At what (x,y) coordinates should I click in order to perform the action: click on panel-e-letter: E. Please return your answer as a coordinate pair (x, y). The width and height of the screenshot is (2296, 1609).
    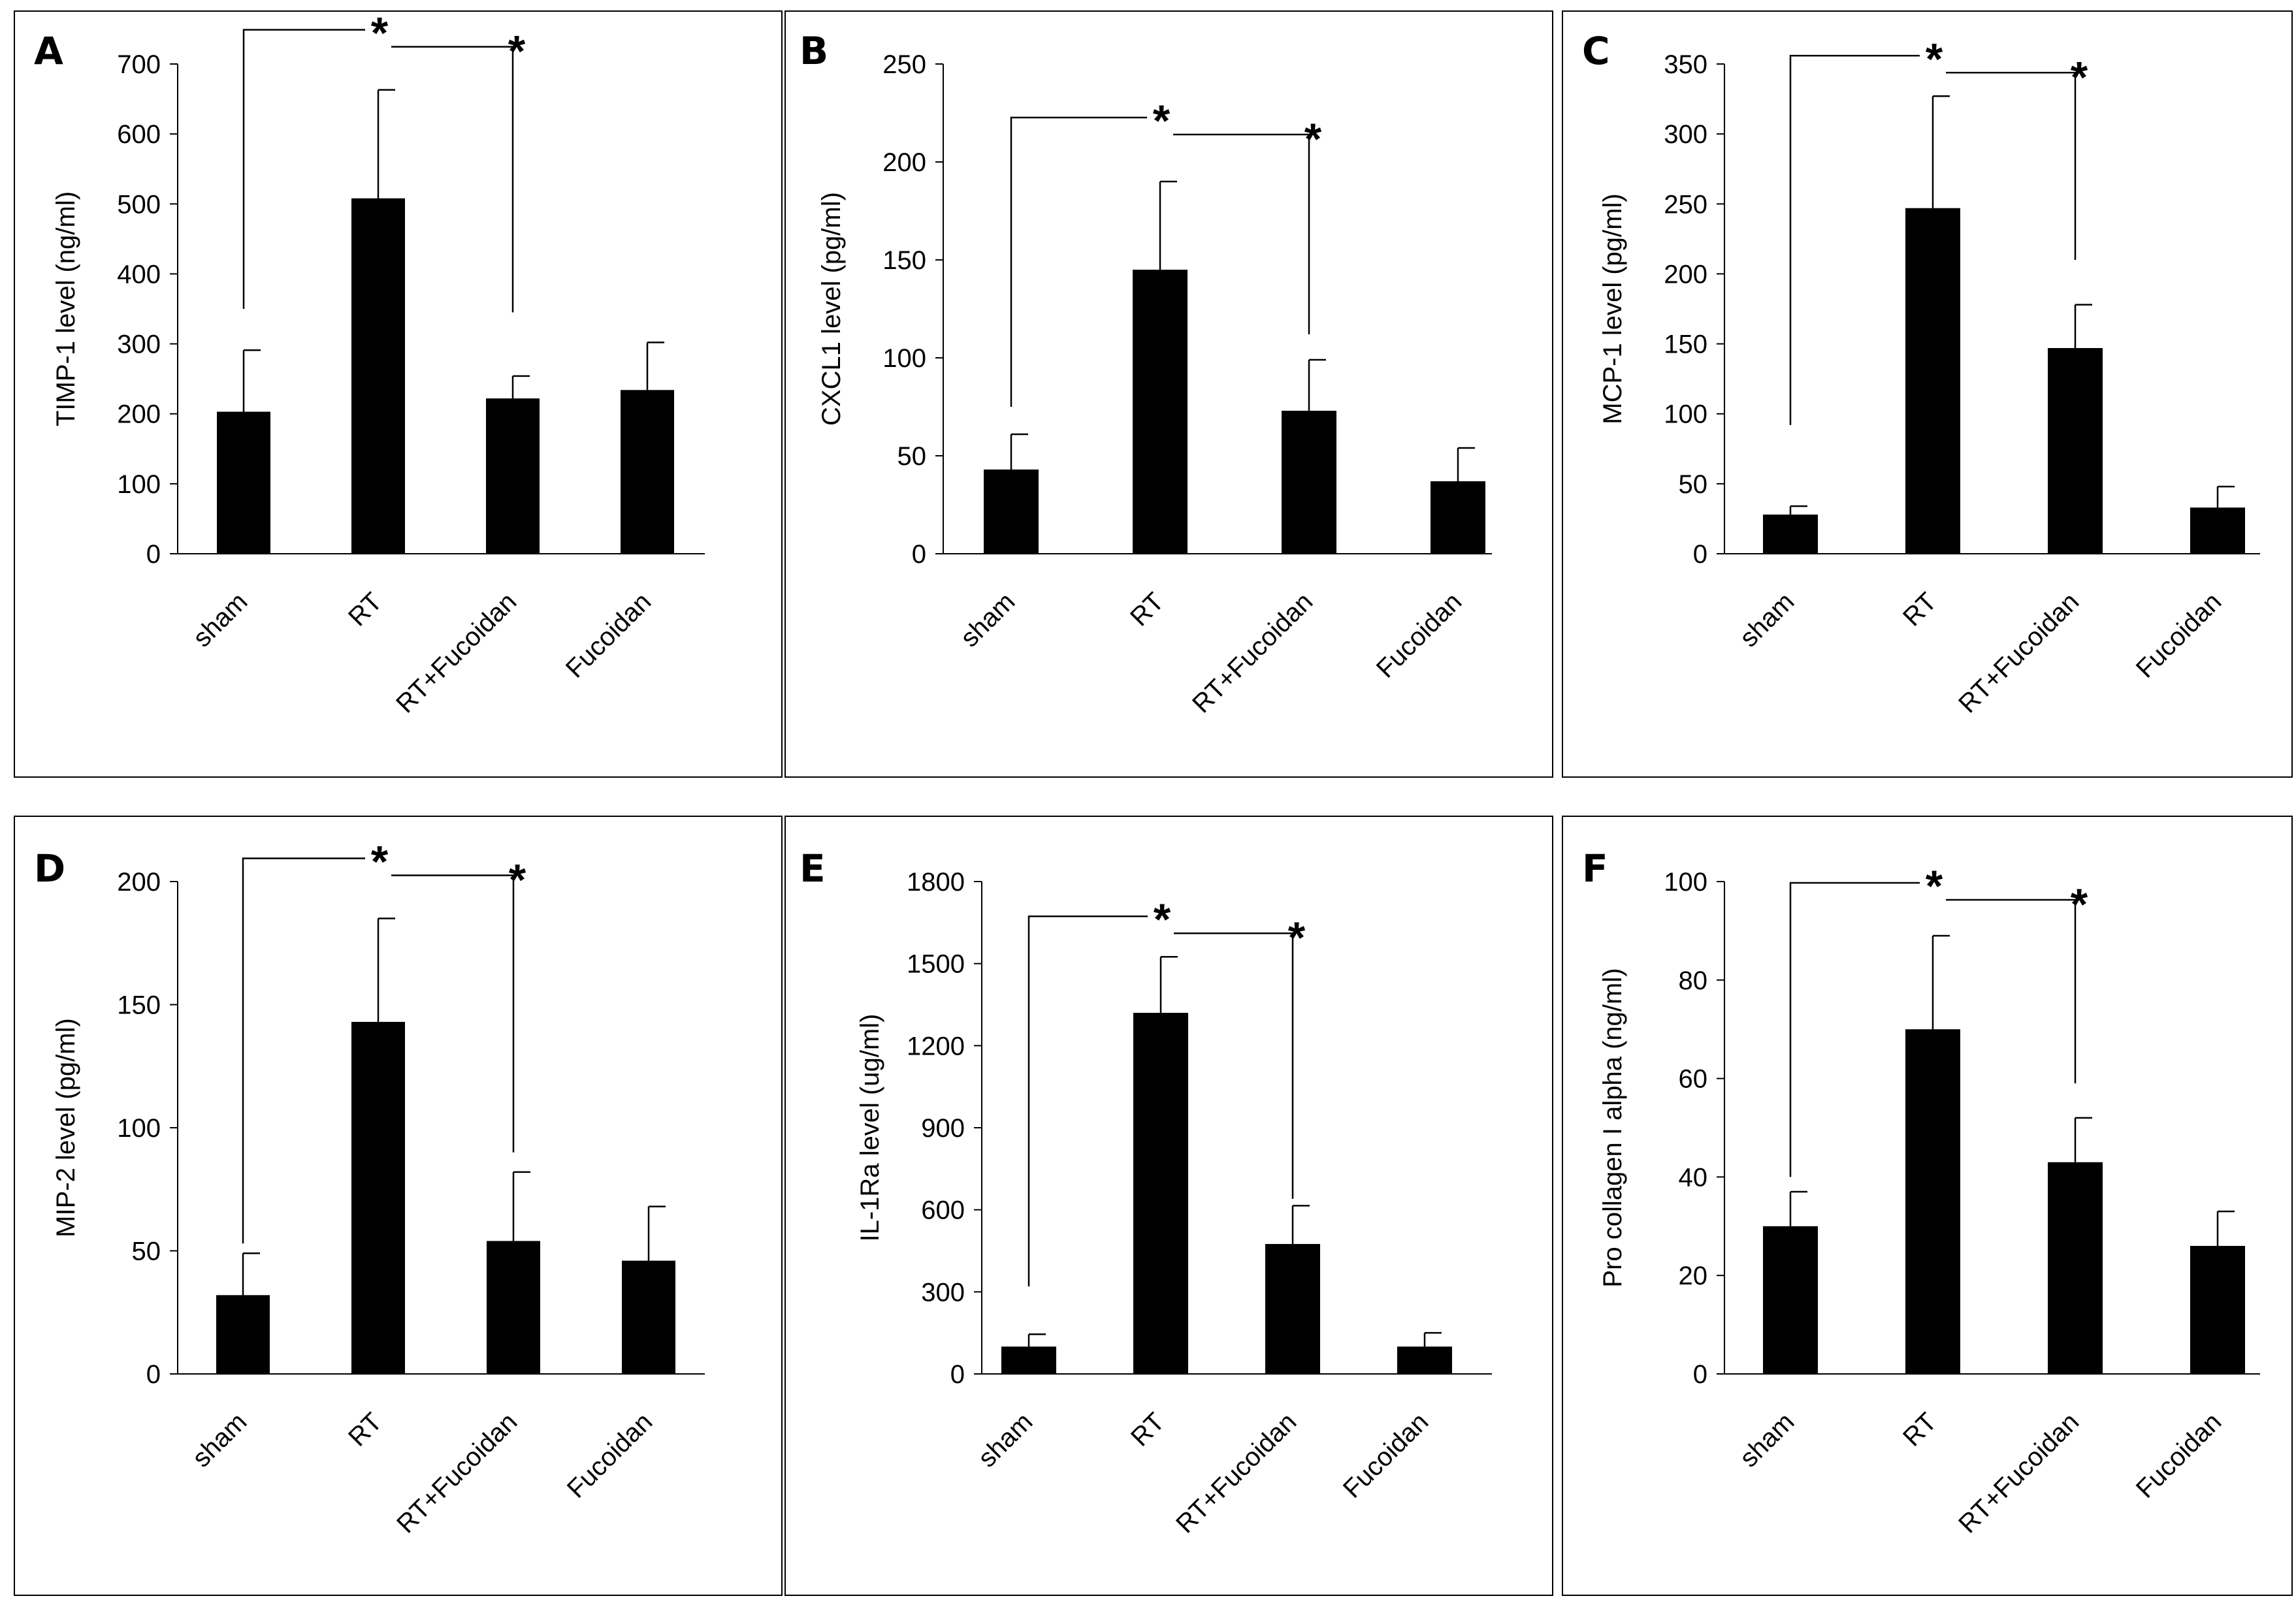
    Looking at the image, I should click on (813, 868).